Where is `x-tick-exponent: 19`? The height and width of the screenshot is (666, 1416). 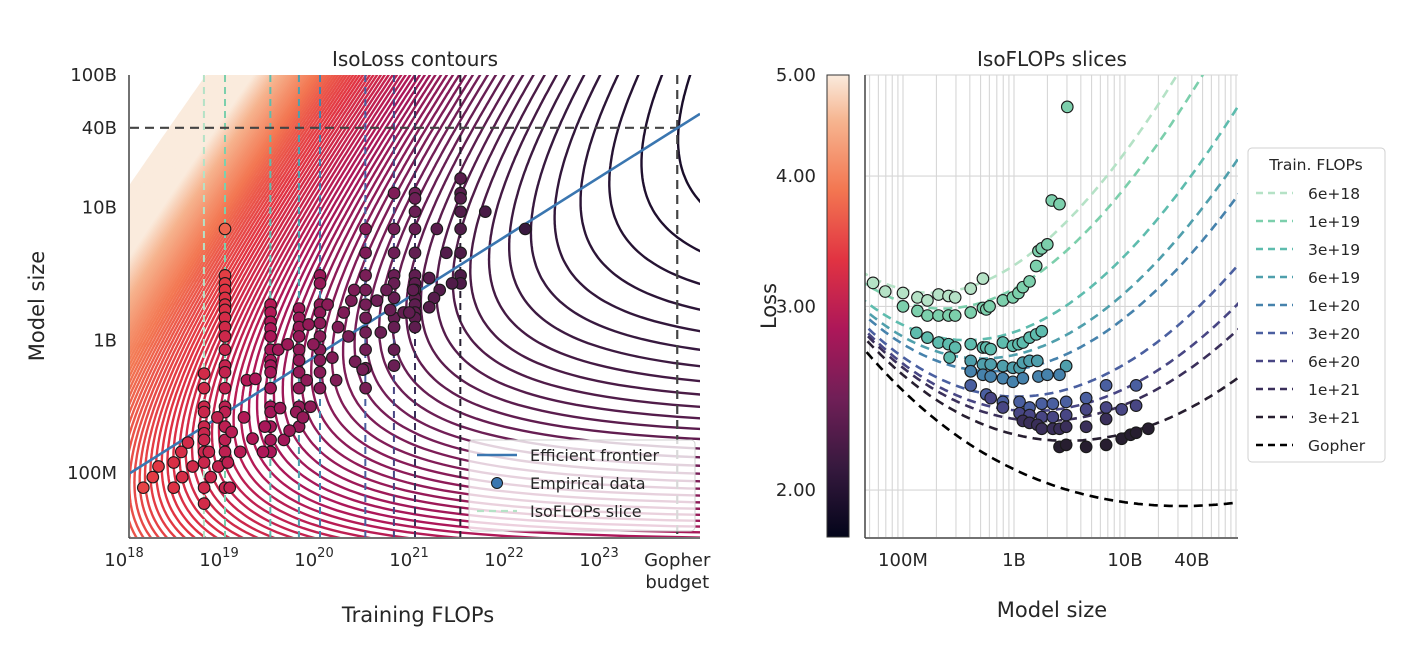
x-tick-exponent: 19 is located at coordinates (230, 553).